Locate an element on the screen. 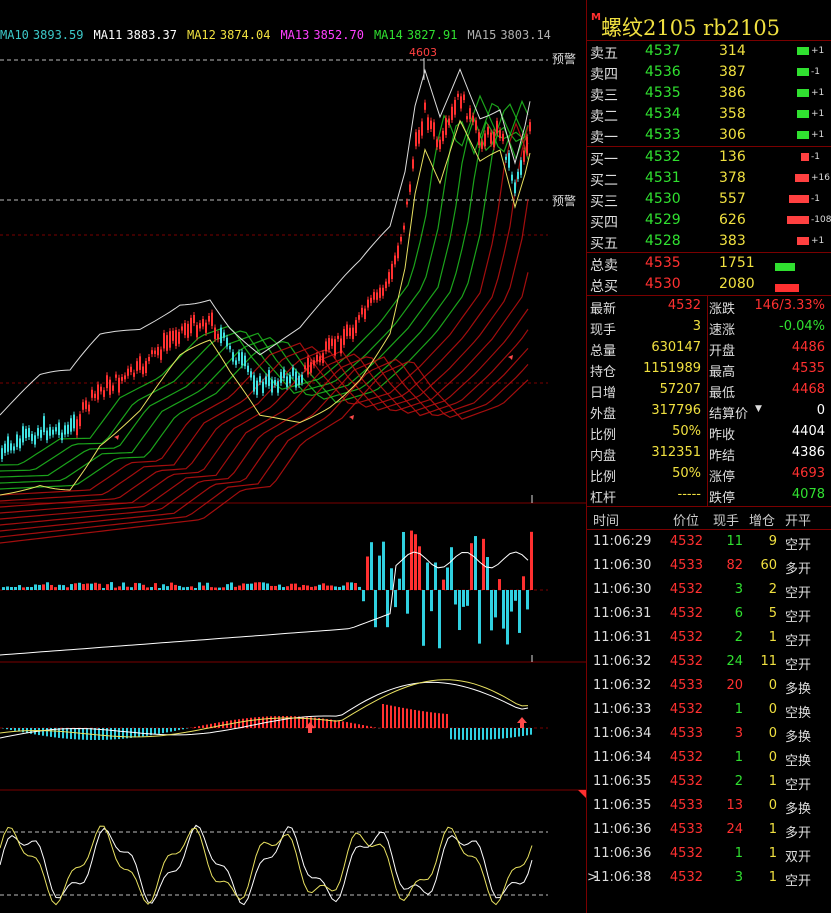 The height and width of the screenshot is (913, 831). tick-row: 11:06:36 4533 24 1 多开 is located at coordinates (709, 830).